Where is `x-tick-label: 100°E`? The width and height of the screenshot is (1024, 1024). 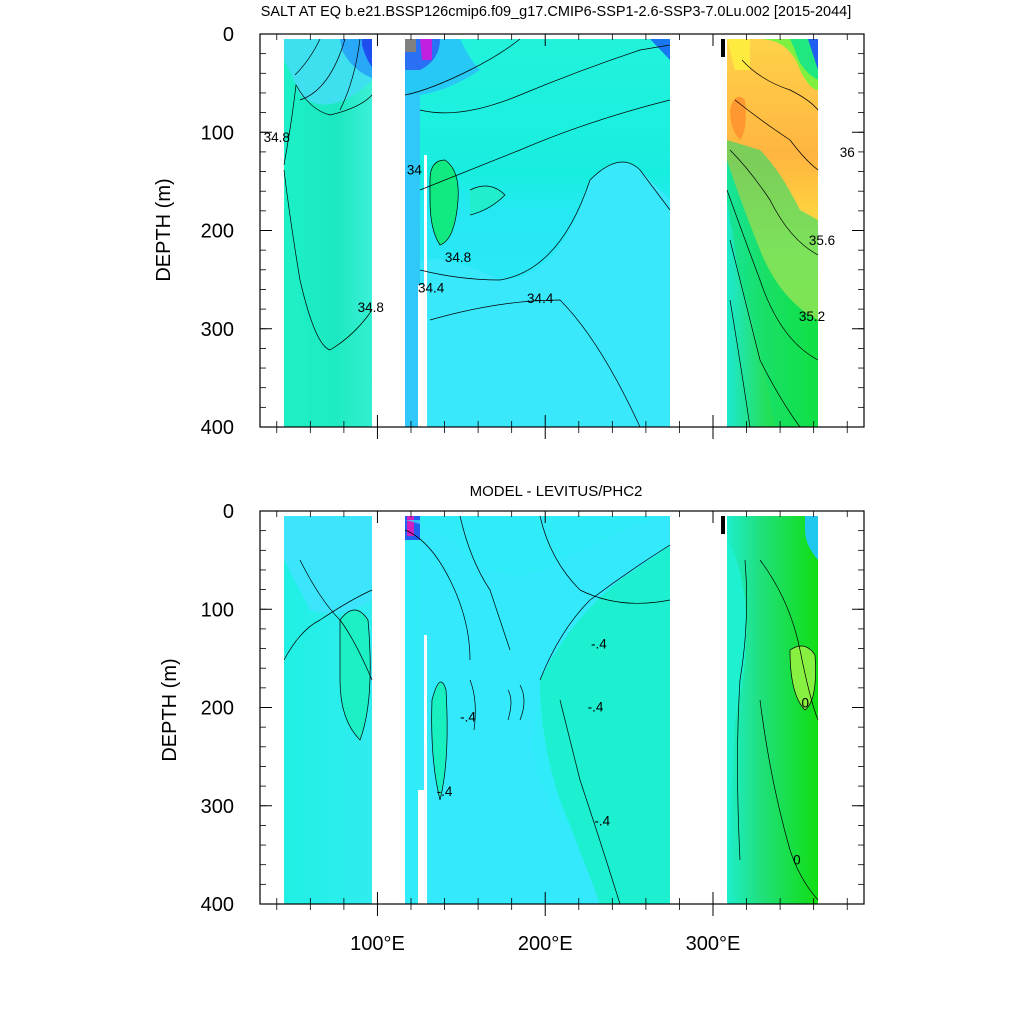
x-tick-label: 100°E is located at coordinates (377, 944).